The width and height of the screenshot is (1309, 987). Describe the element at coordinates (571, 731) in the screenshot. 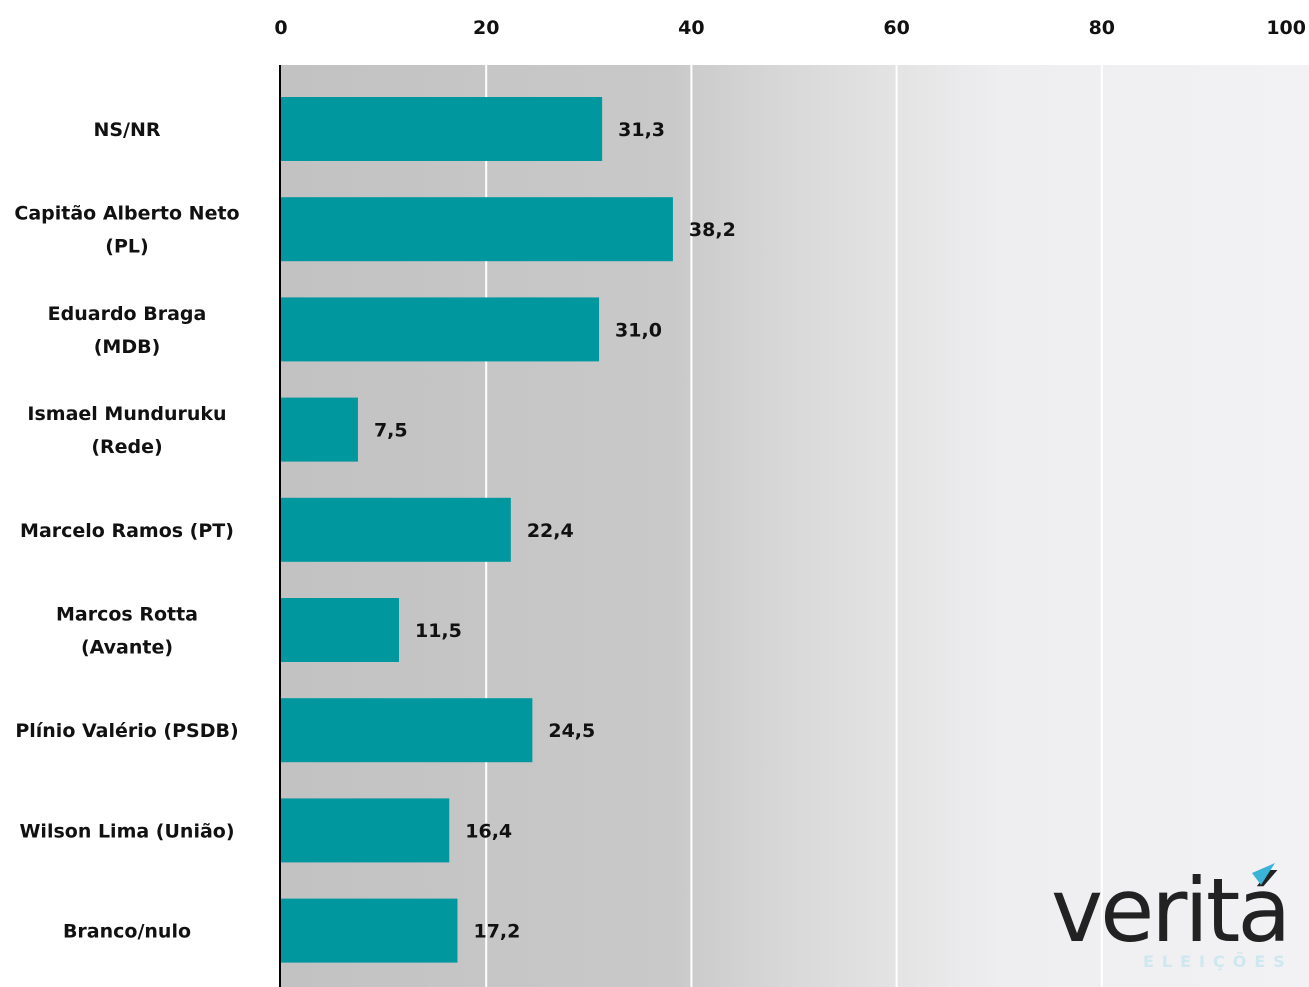

I see `data-label: 24,5` at that location.